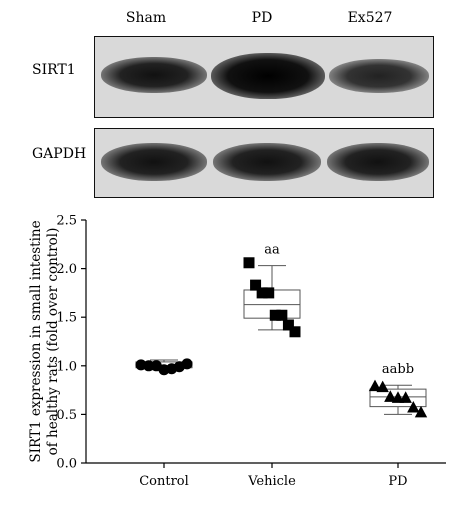 The image size is (474, 508). What do you see at coordinates (66, 318) in the screenshot?
I see `y-tick-label: 1.5` at bounding box center [66, 318].